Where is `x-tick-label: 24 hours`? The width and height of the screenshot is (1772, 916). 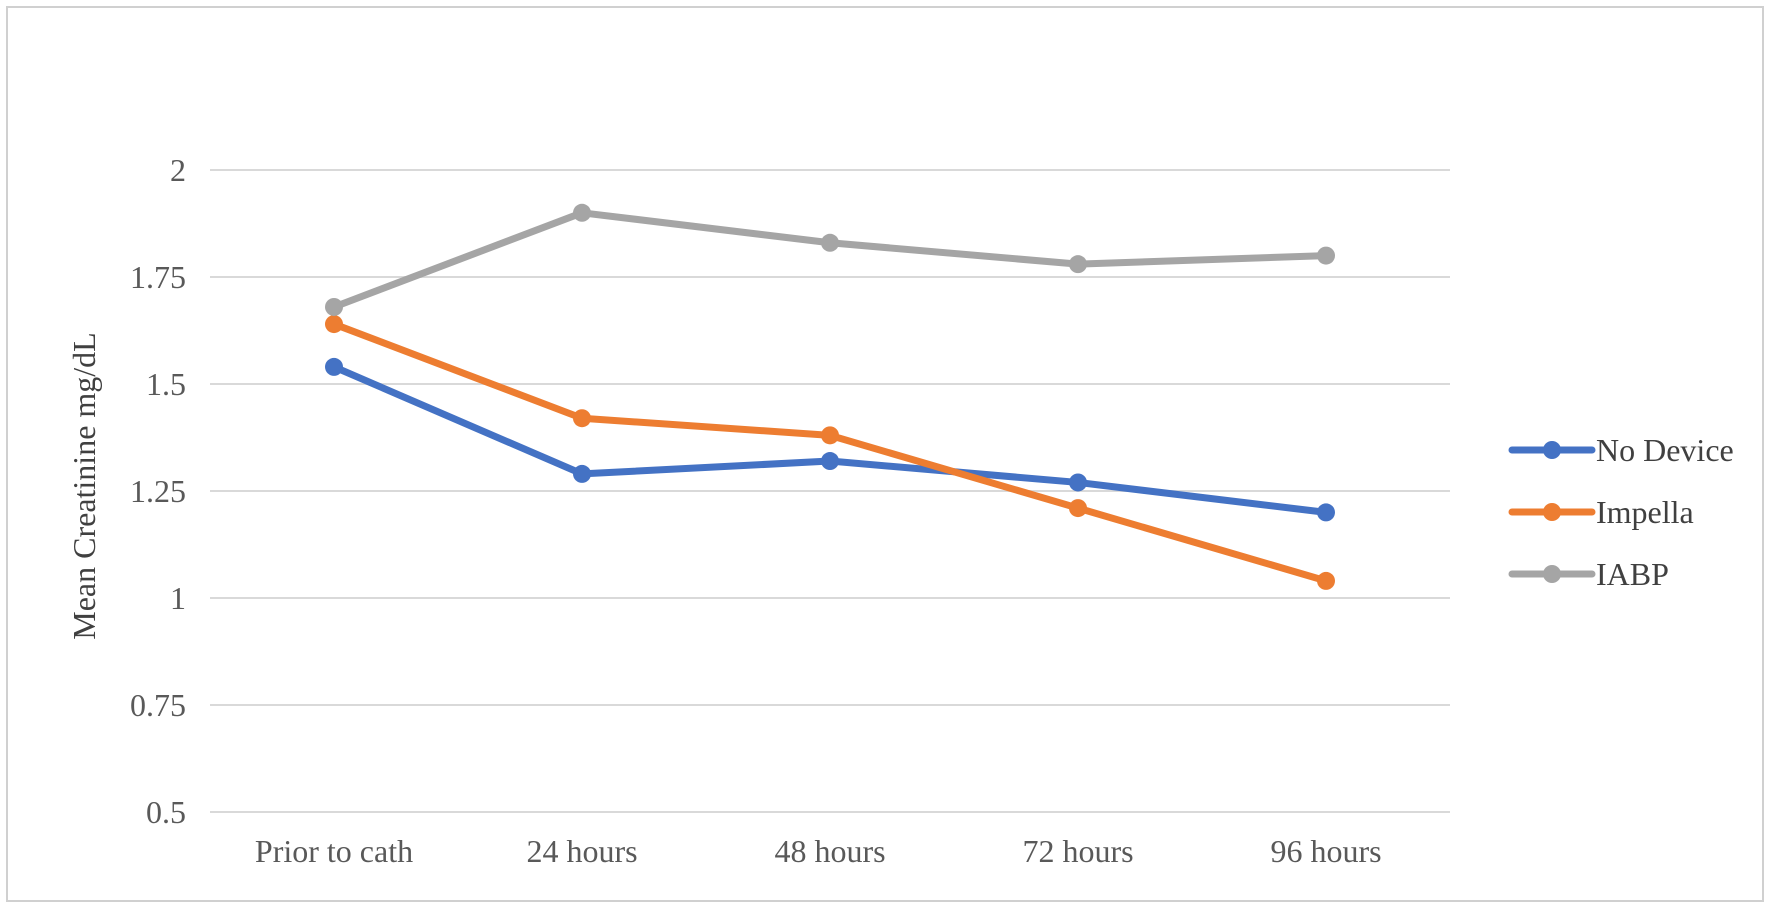 x-tick-label: 24 hours is located at coordinates (581, 851).